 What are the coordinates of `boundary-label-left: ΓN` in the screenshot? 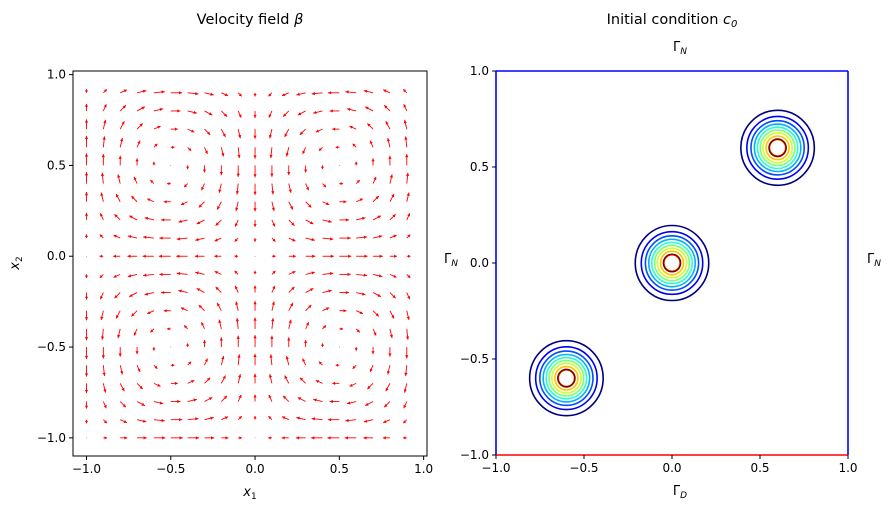 It's located at (451, 260).